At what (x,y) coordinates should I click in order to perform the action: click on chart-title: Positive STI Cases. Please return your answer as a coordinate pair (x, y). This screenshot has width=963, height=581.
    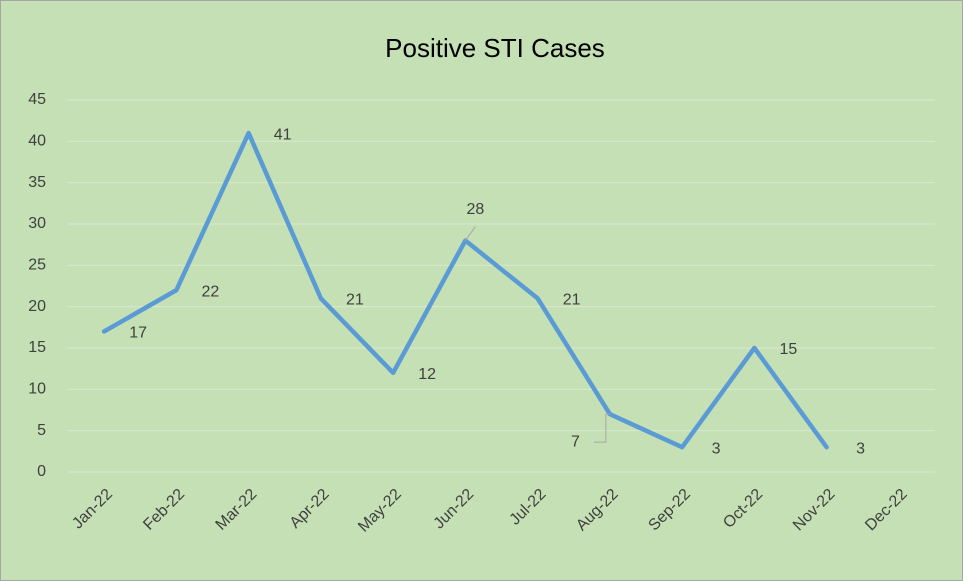
    Looking at the image, I should click on (495, 48).